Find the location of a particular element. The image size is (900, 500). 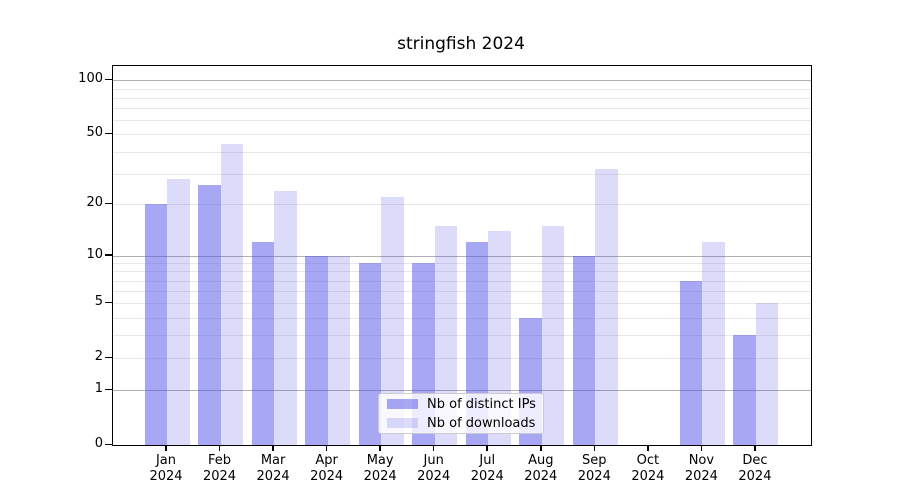

bar-downloads-feb is located at coordinates (232, 294).